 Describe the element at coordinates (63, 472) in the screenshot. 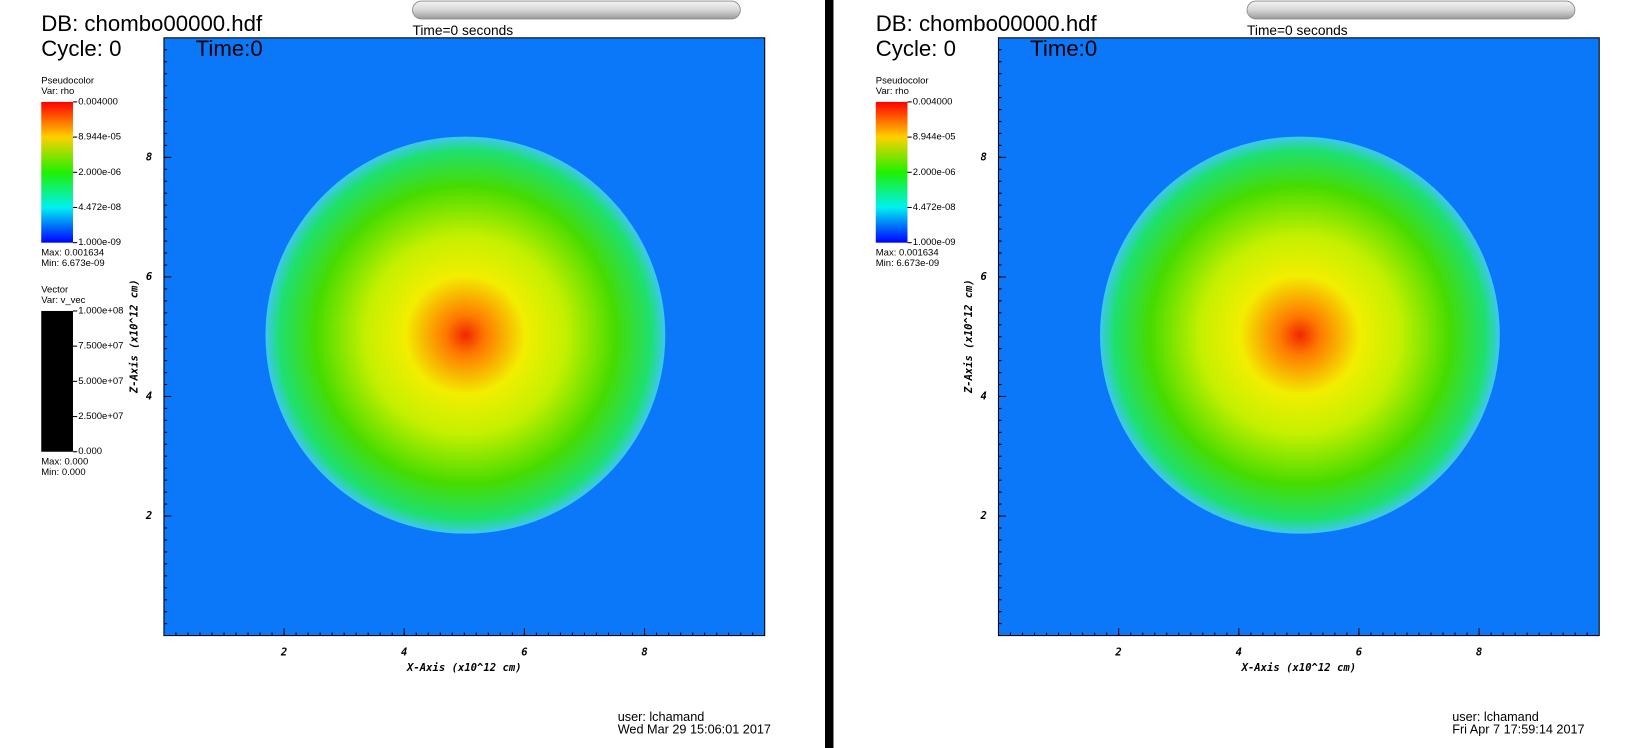

I see `legend-min: Min: 0.000` at that location.